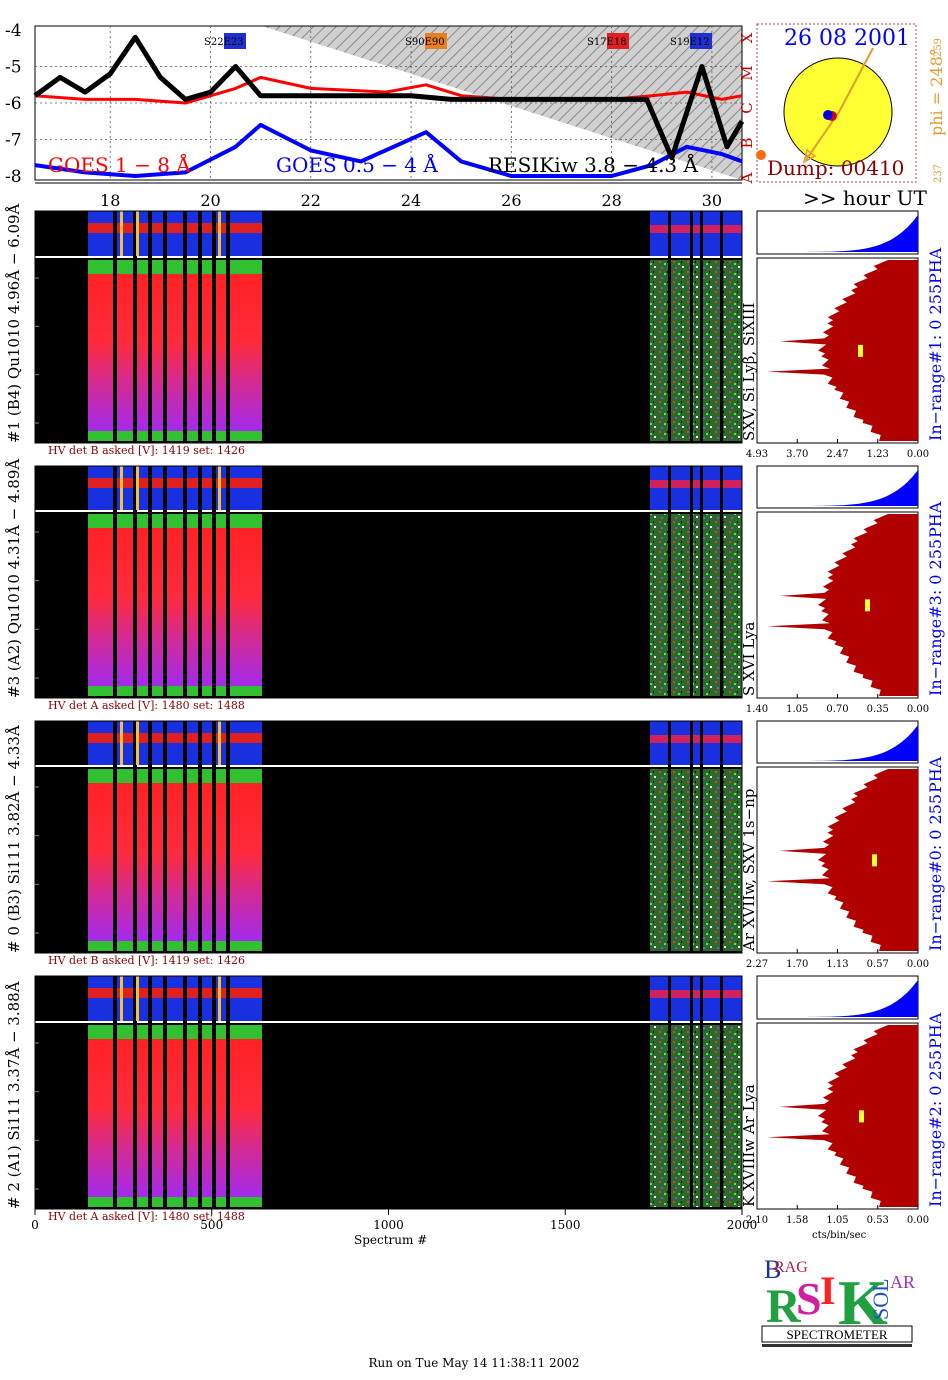  Describe the element at coordinates (611, 200) in the screenshot. I see `x-tick-label: 28` at that location.